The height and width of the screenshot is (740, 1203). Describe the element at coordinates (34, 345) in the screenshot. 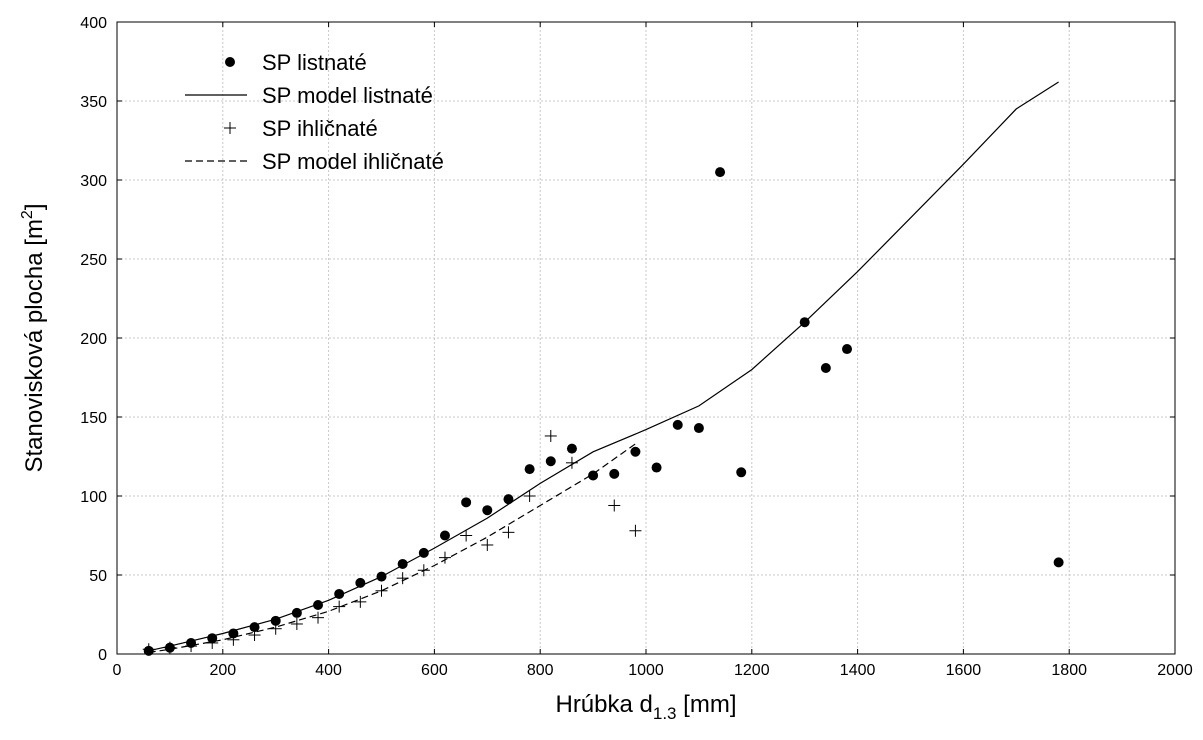

I see `y-axis-title-main: Stanovisková plocha [m` at that location.